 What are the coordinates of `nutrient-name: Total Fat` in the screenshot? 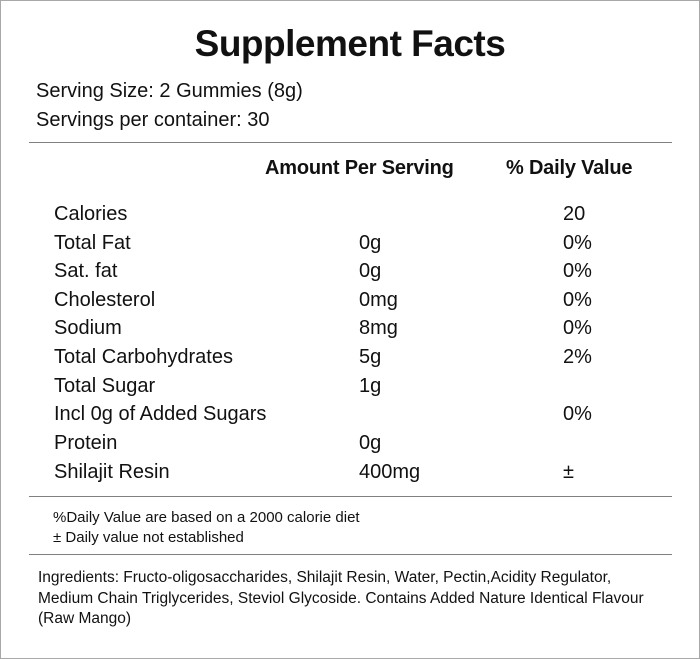 It's located at (92, 243).